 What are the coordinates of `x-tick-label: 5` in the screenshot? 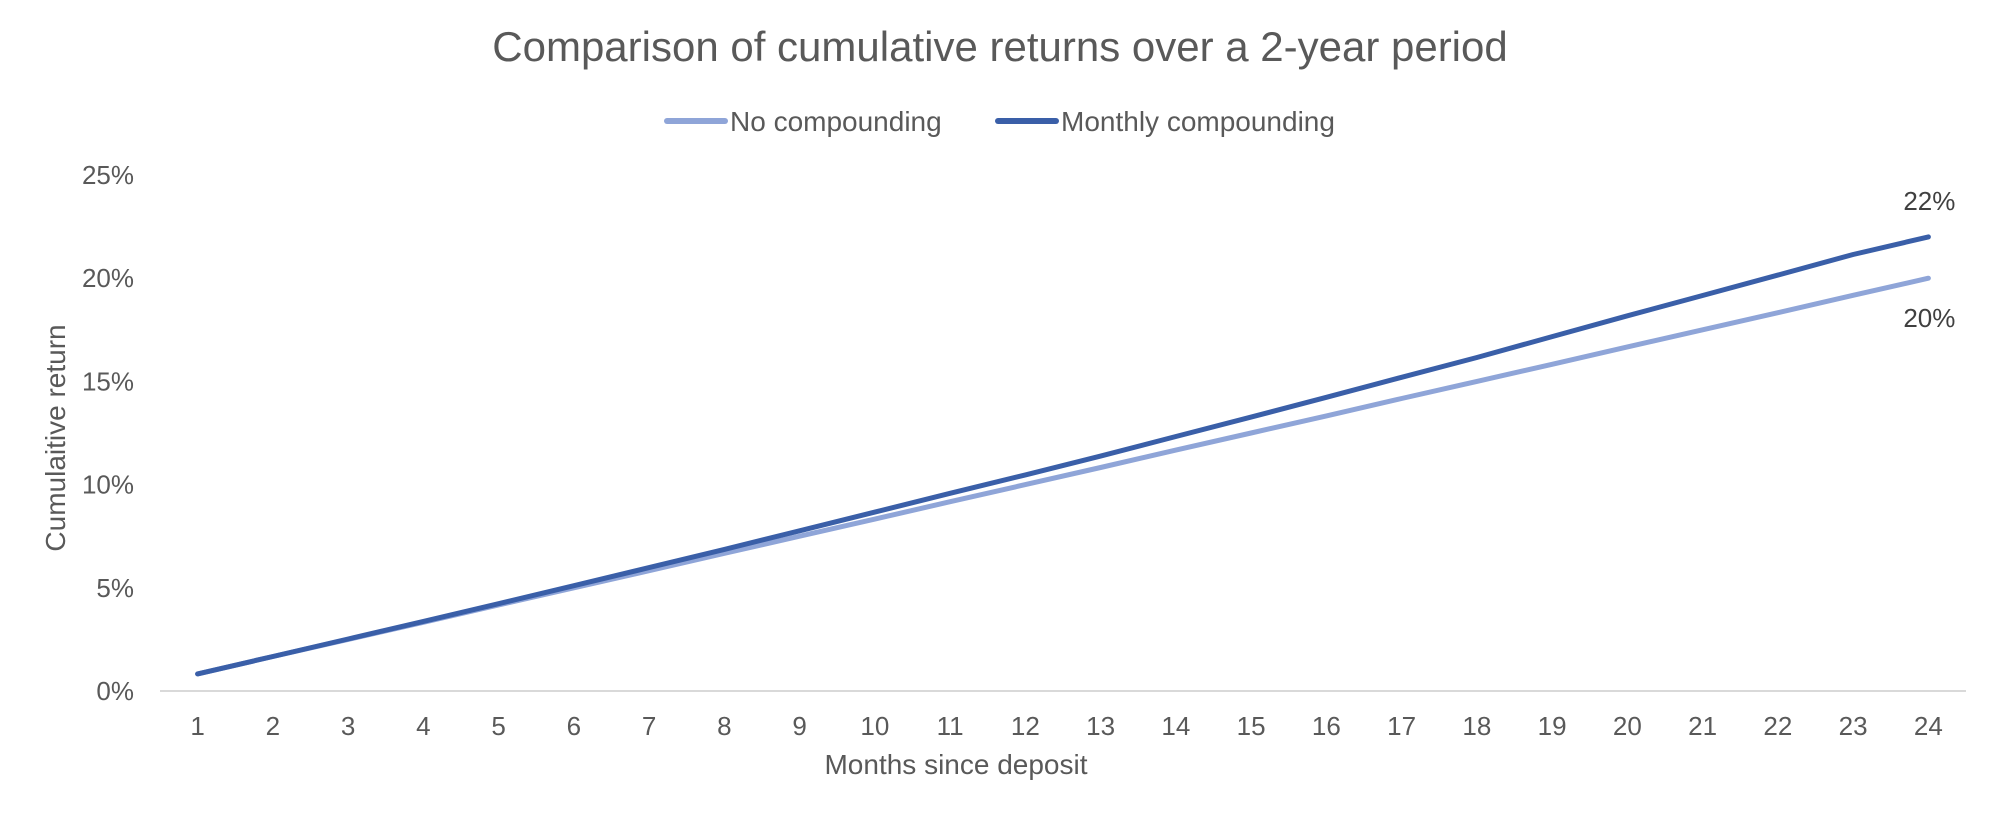 It's located at (498, 726).